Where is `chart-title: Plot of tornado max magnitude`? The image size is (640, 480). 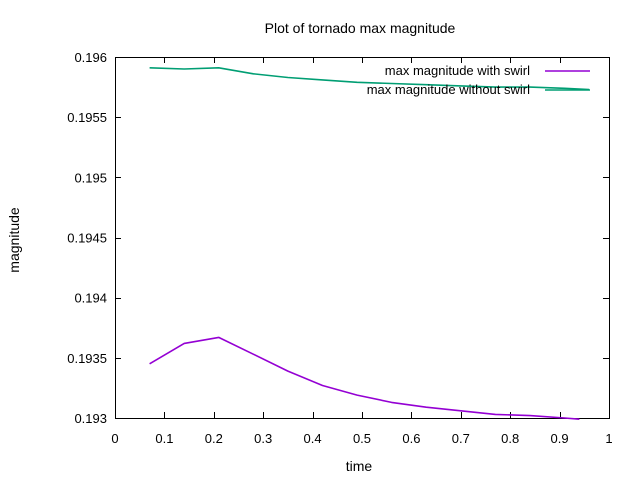
chart-title: Plot of tornado max magnitude is located at coordinates (360, 28).